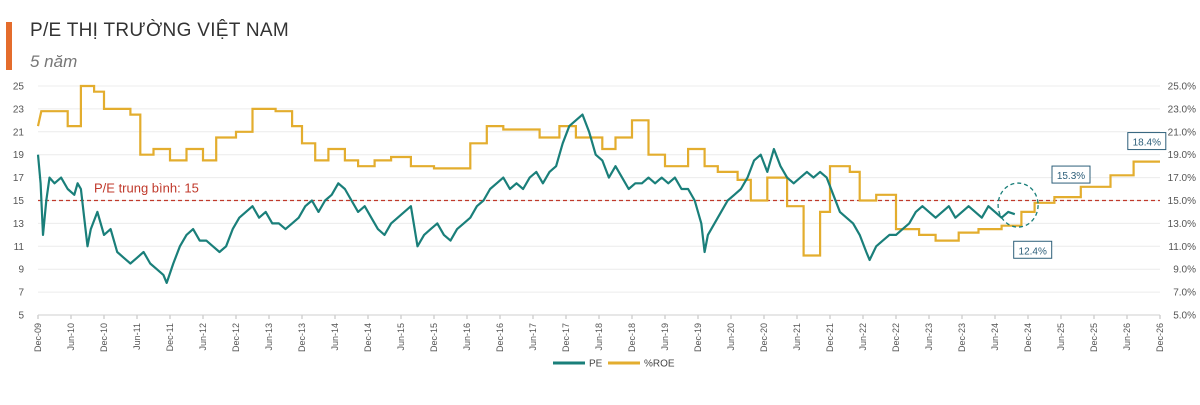 This screenshot has width=1200, height=405. Describe the element at coordinates (632, 337) in the screenshot. I see `x-tick-label: Dec-18` at that location.